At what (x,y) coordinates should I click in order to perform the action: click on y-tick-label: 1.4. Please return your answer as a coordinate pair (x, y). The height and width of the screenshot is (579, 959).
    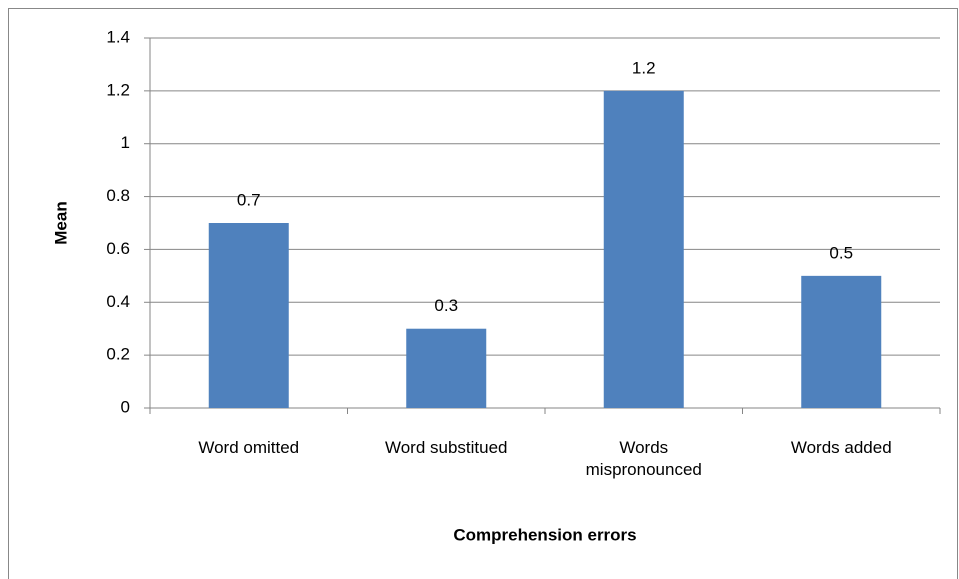
    Looking at the image, I should click on (118, 36).